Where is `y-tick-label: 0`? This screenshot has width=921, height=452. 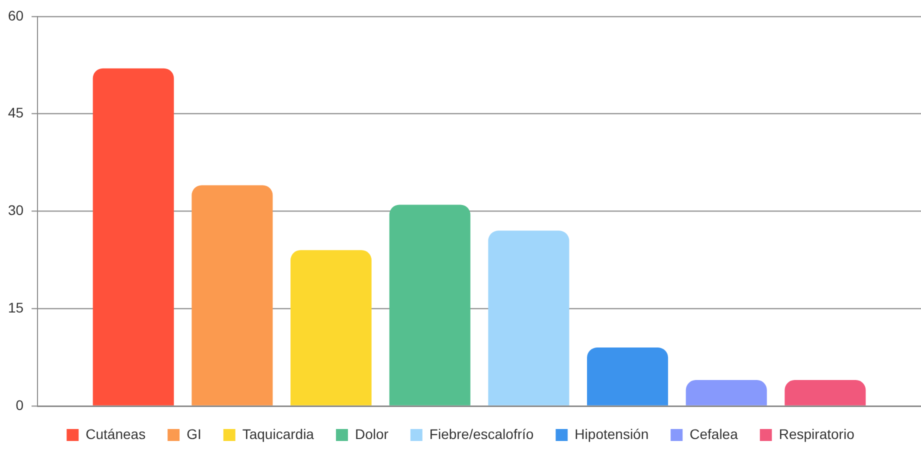
y-tick-label: 0 is located at coordinates (20, 404).